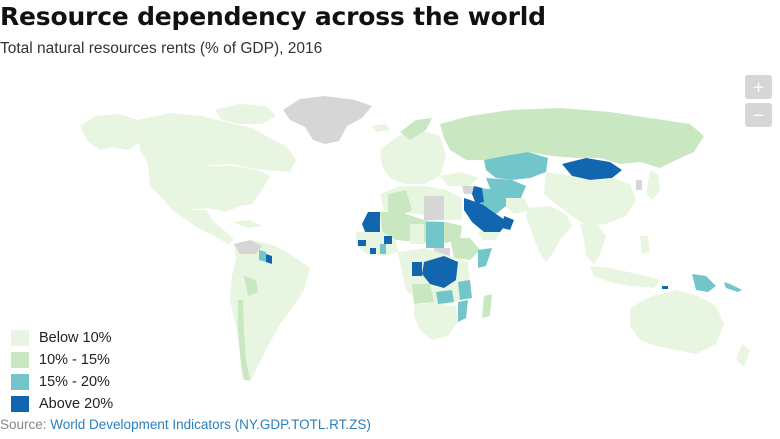  Describe the element at coordinates (743, 355) in the screenshot. I see `region-new-zealand` at that location.